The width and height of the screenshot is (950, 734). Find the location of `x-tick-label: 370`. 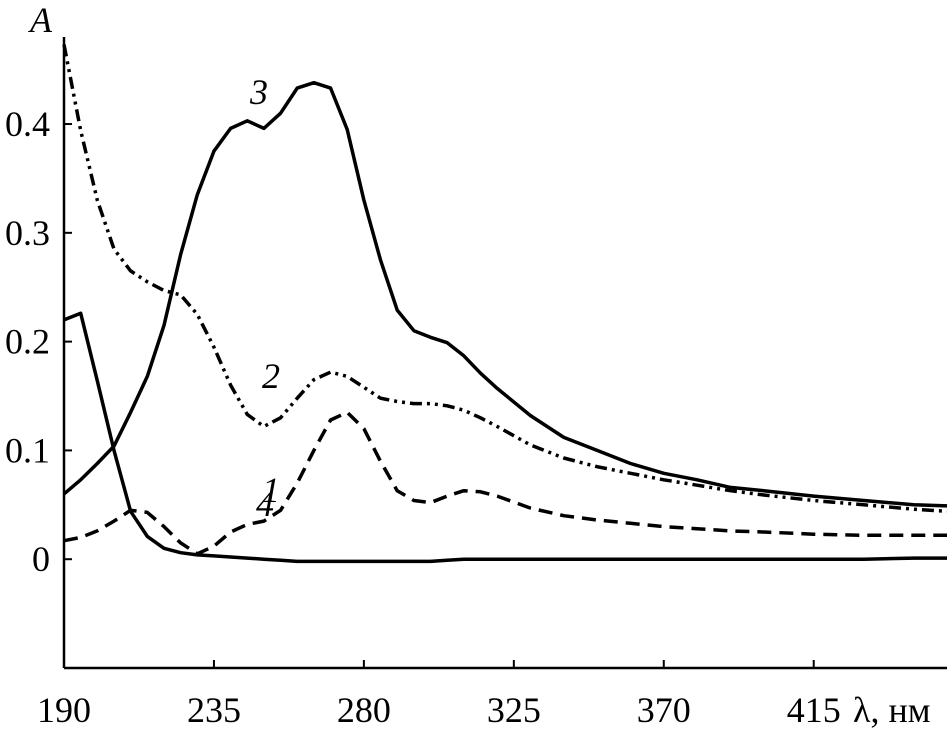

x-tick-label: 370 is located at coordinates (664, 710).